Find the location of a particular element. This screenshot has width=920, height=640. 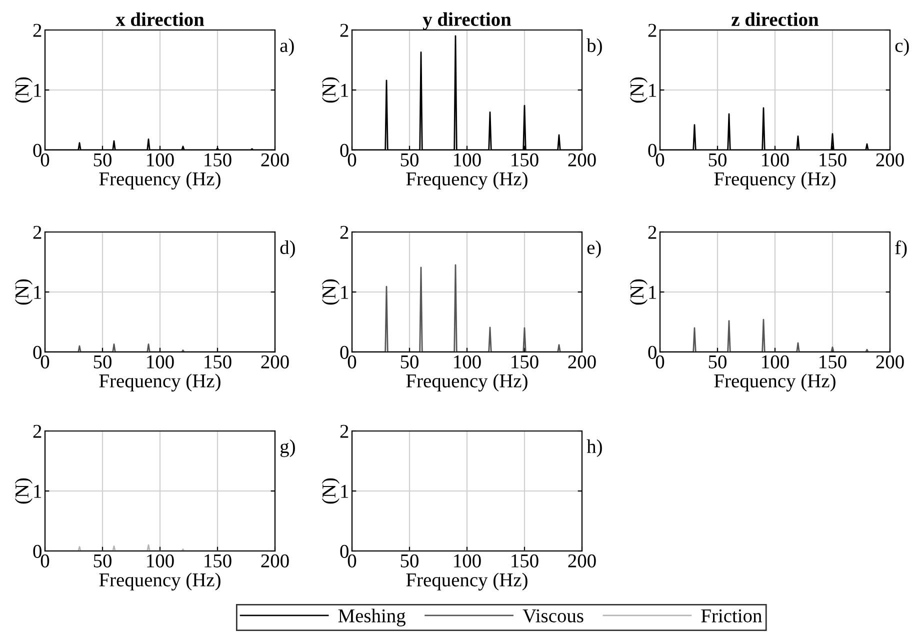

chart-title: x direction is located at coordinates (160, 19).